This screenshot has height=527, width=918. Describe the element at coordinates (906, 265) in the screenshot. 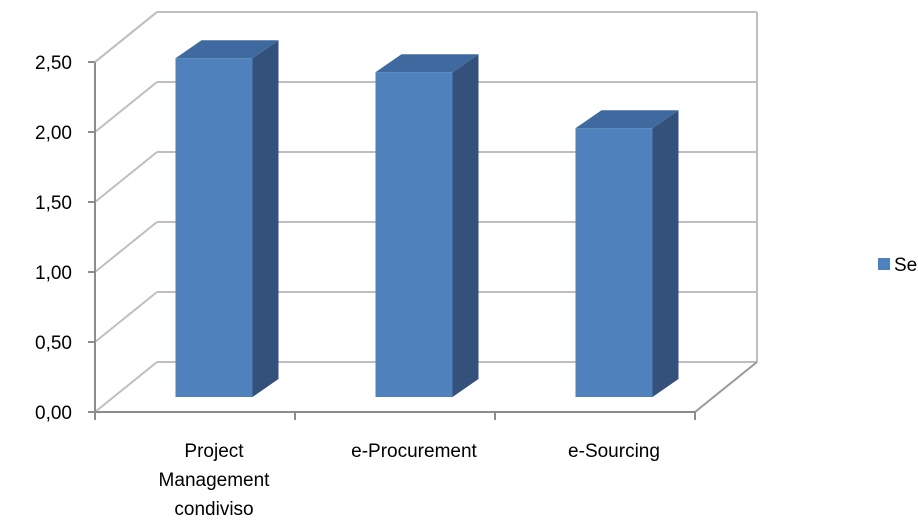

I see `legend-label-serie1: Serie1` at that location.